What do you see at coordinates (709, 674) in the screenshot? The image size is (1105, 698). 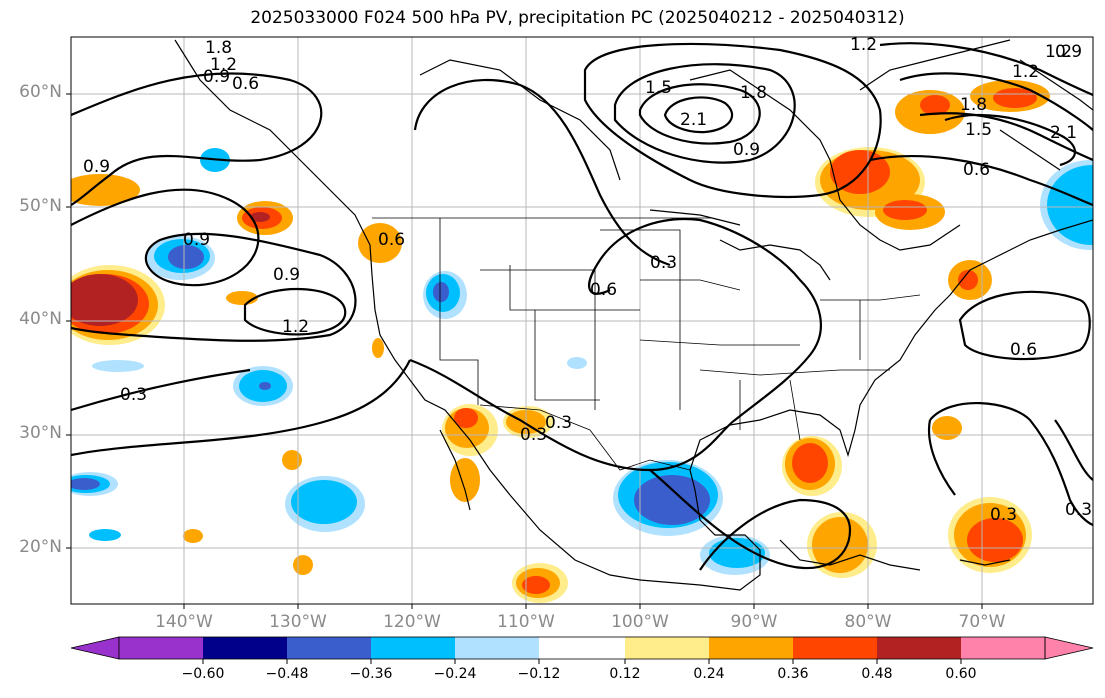 I see `colorbar-tick-label: 0.24` at bounding box center [709, 674].